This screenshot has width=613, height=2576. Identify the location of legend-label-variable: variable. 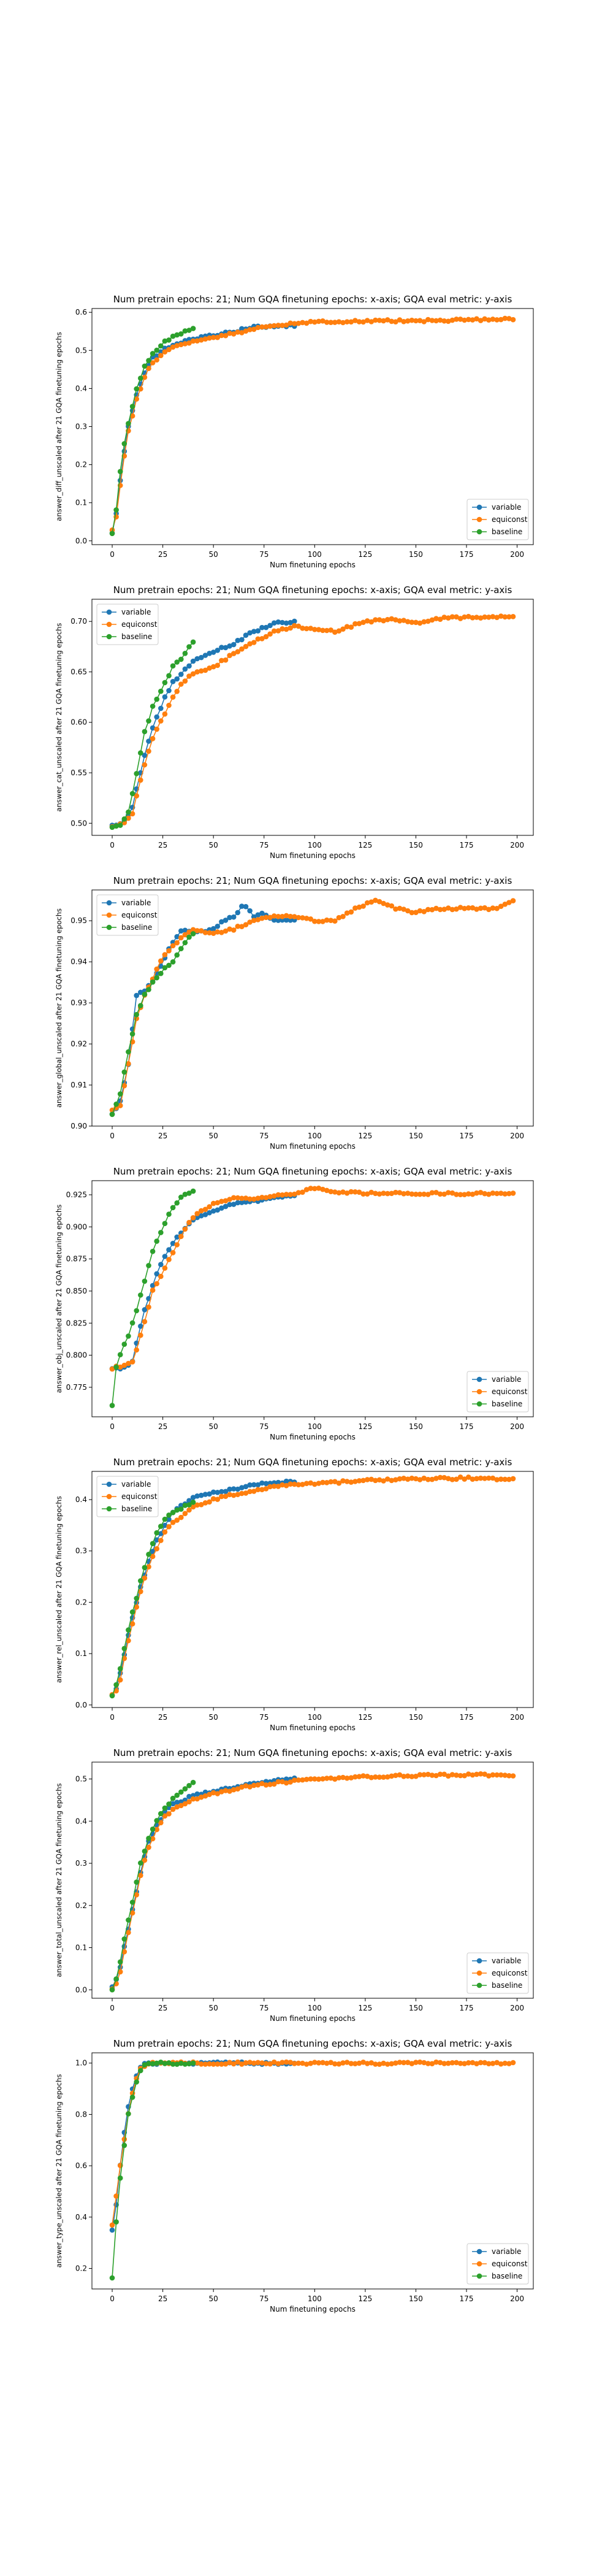
(136, 903).